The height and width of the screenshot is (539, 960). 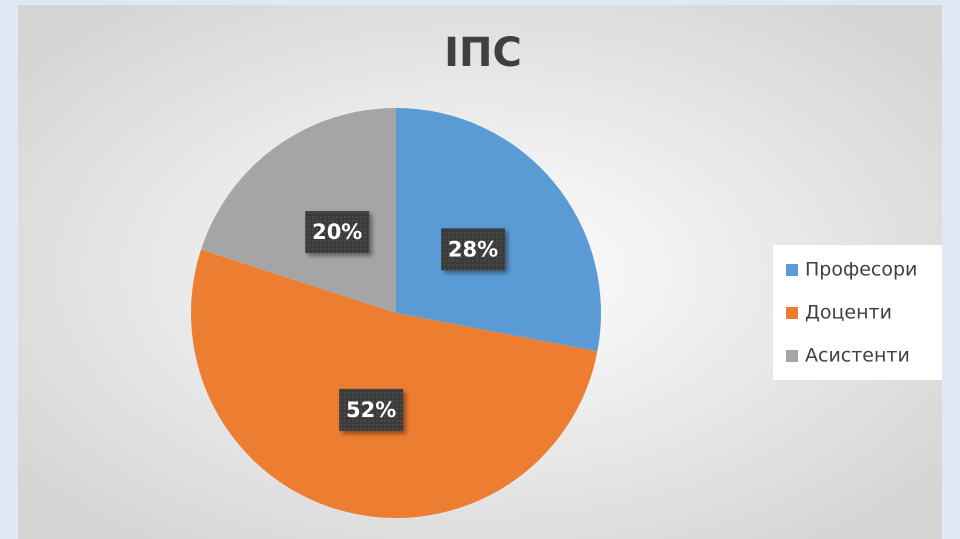 I want to click on legend-label: Асистенти, so click(x=857, y=356).